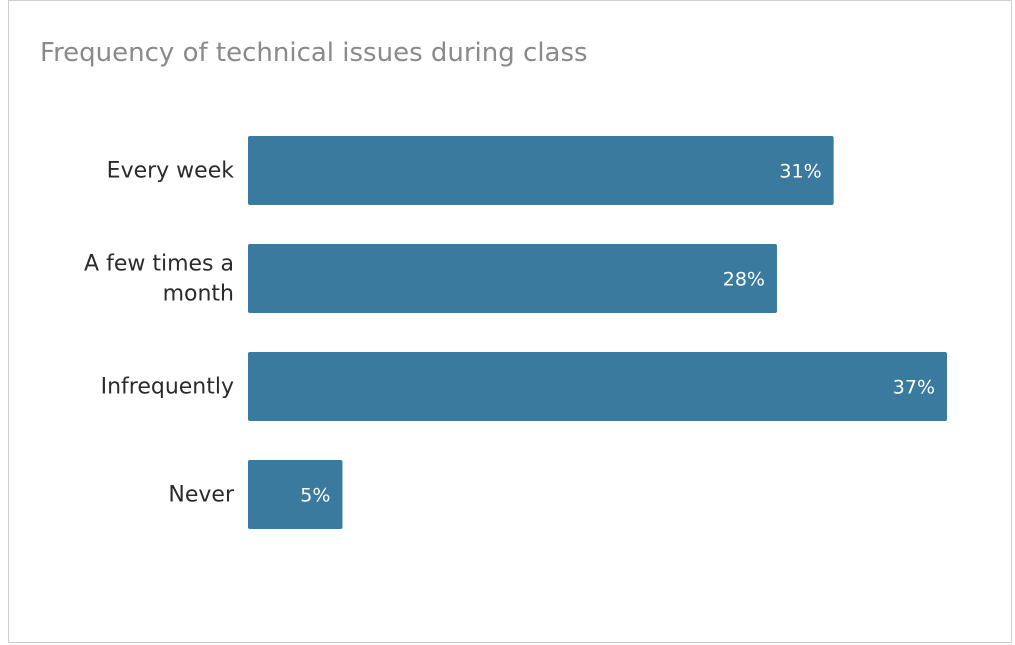 This screenshot has height=645, width=1015. Describe the element at coordinates (800, 172) in the screenshot. I see `value-label-0: 31%` at that location.